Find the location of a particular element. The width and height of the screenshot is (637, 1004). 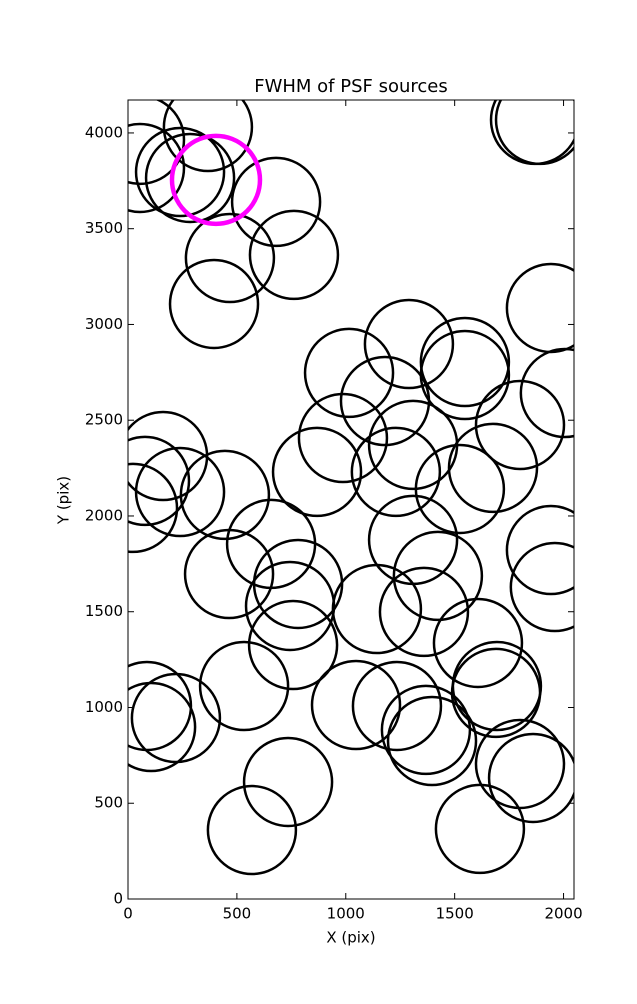

x-tick-label: 1500 is located at coordinates (455, 914).